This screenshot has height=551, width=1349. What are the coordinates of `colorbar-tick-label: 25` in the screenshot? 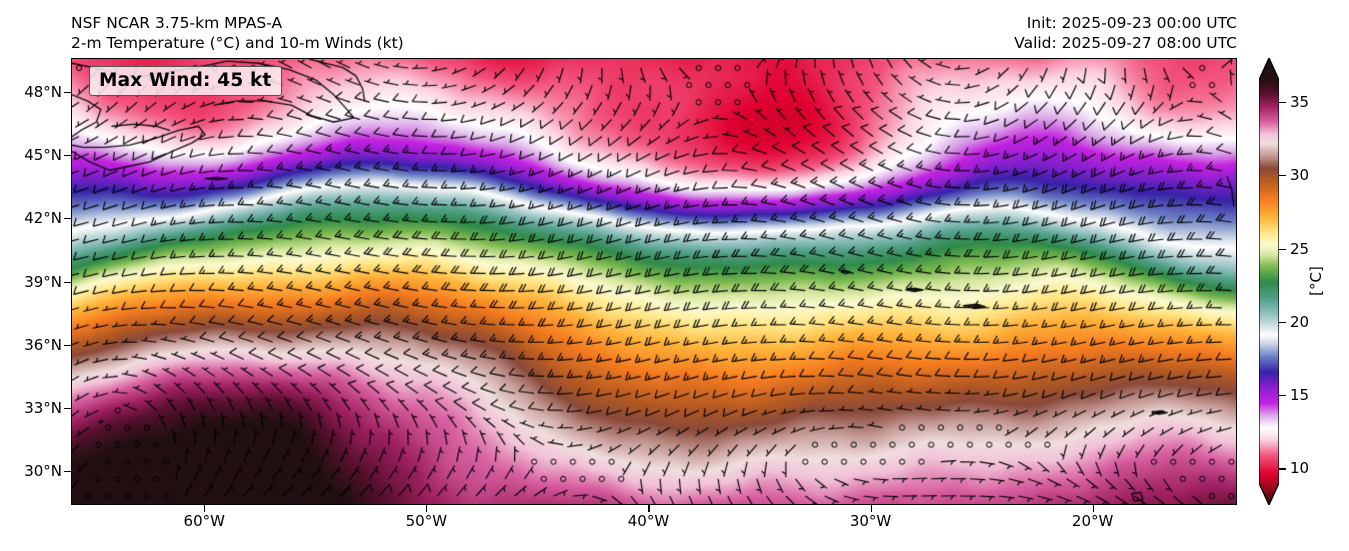 It's located at (1300, 248).